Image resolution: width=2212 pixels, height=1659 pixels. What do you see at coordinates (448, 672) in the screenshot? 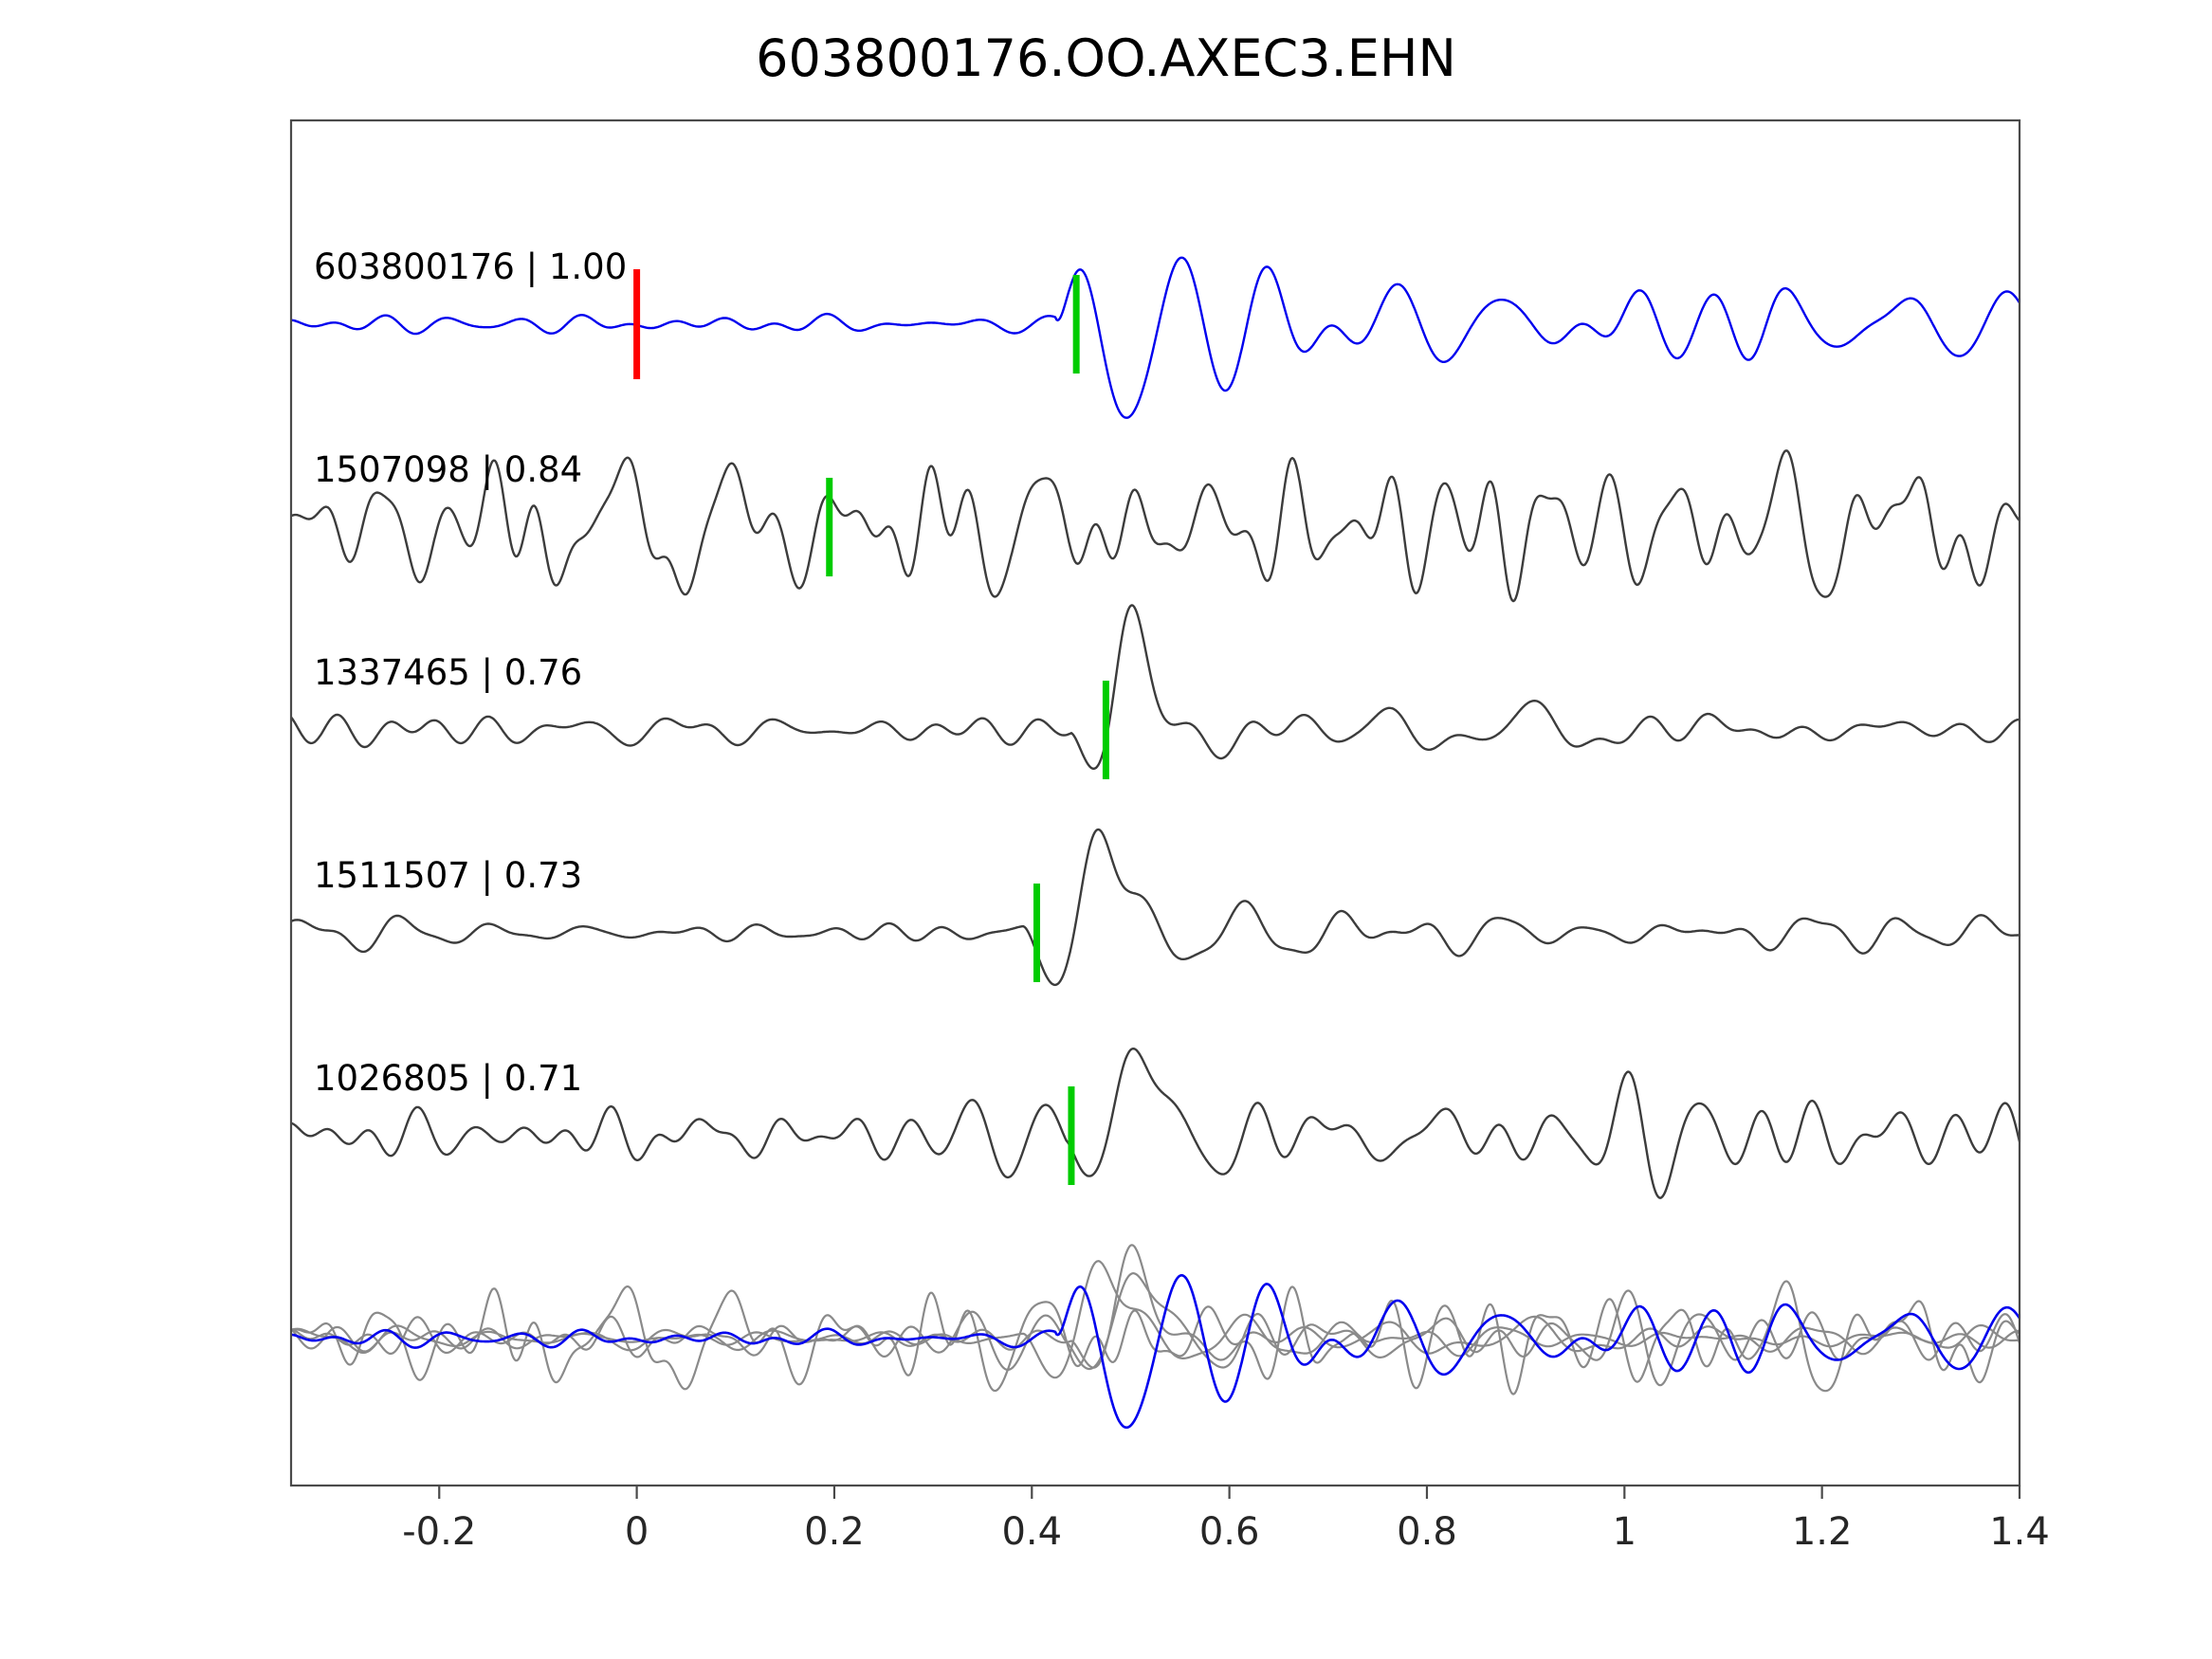
I see `trace-label-1337465: 1337465 | 0.76` at bounding box center [448, 672].